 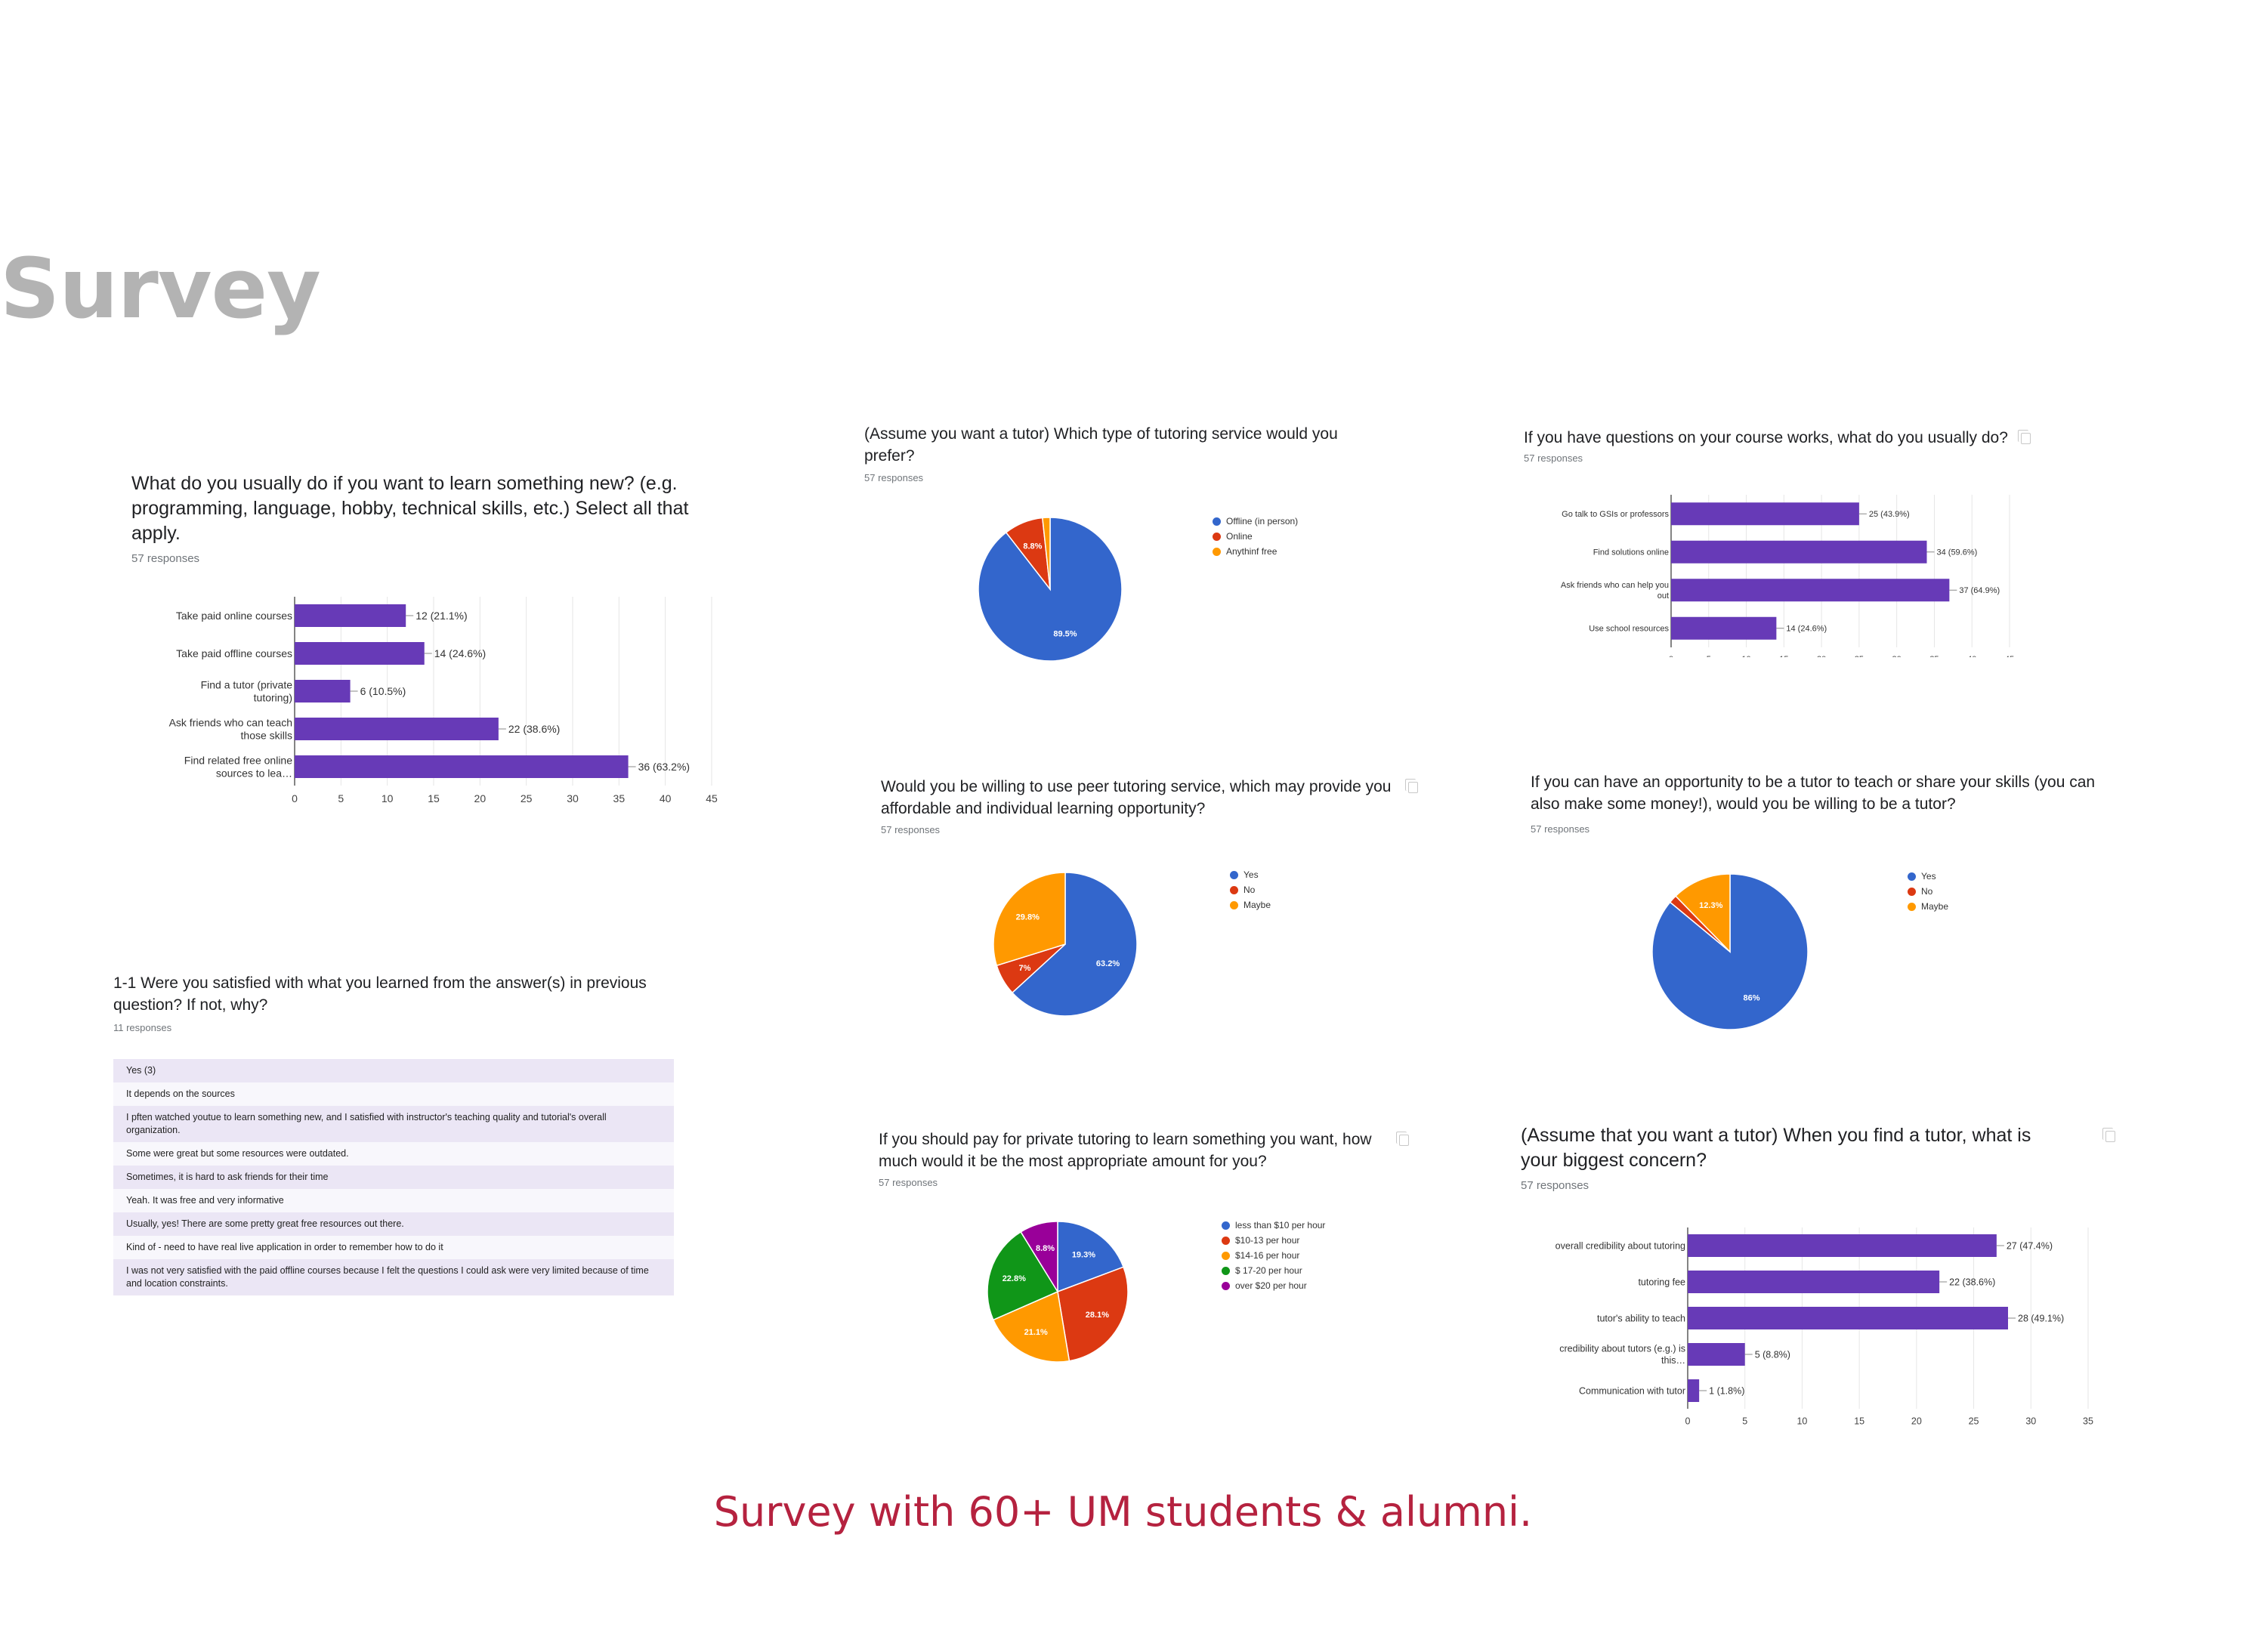 What do you see at coordinates (1267, 1255) in the screenshot?
I see `legend-label: $14-16 per hour` at bounding box center [1267, 1255].